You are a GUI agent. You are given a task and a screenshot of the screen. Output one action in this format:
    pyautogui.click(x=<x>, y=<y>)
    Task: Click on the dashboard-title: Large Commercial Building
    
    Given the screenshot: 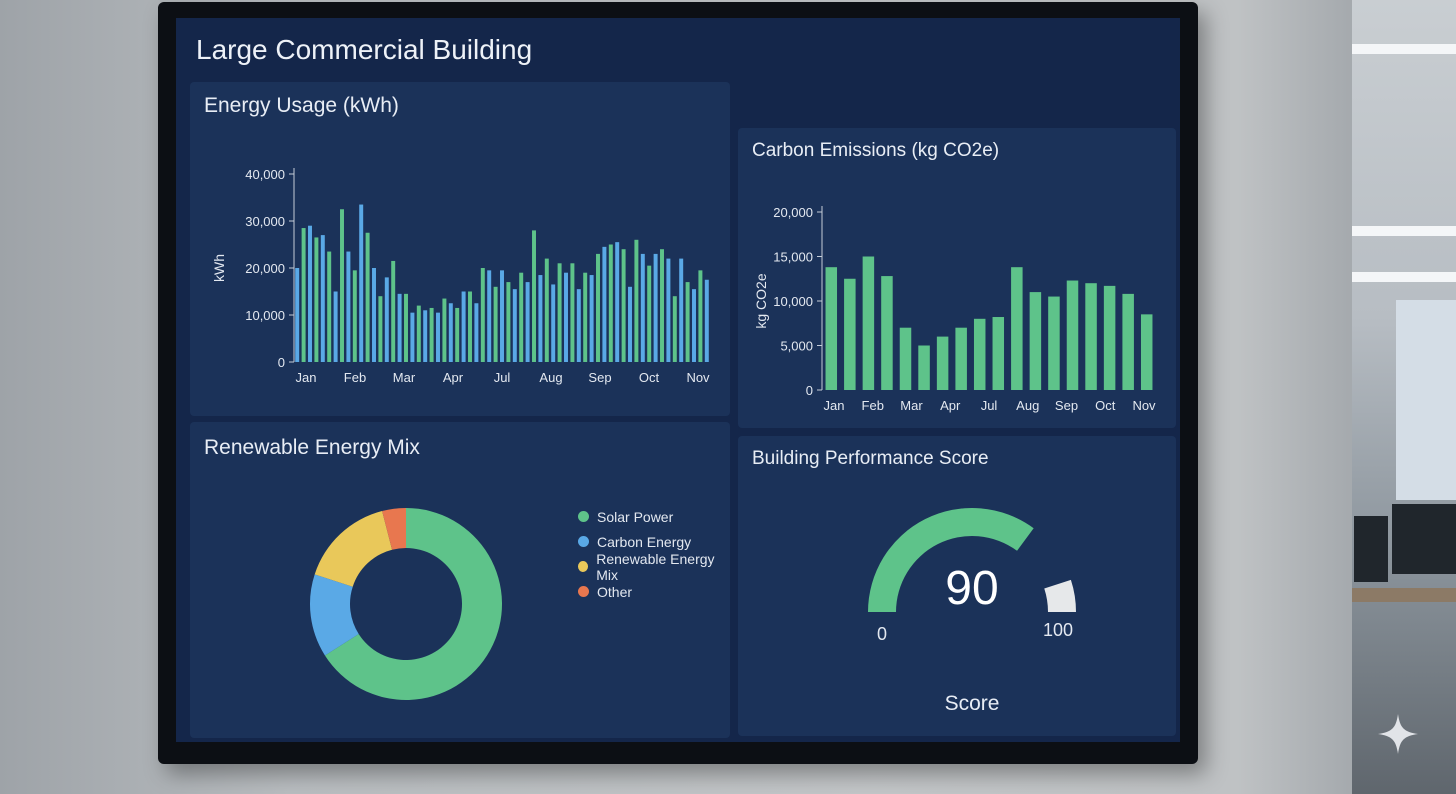 What is the action you would take?
    pyautogui.click(x=364, y=49)
    